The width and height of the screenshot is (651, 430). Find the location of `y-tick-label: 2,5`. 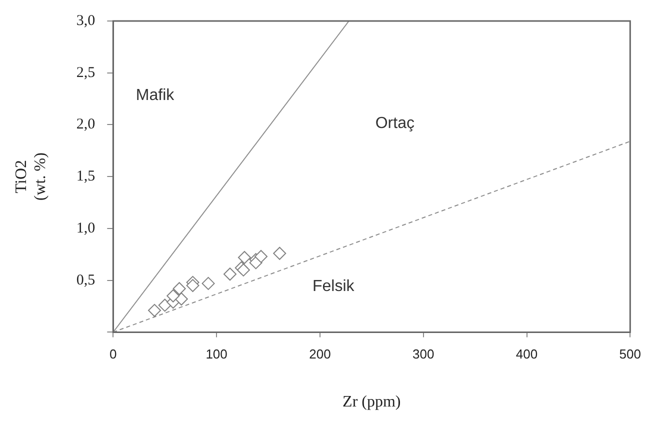

y-tick-label: 2,5 is located at coordinates (86, 72).